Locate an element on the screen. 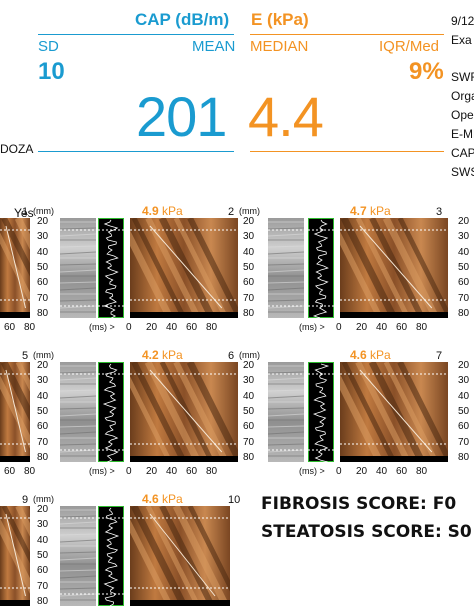 Image resolution: width=474 pixels, height=607 pixels. median-label: MEDIAN is located at coordinates (279, 46).